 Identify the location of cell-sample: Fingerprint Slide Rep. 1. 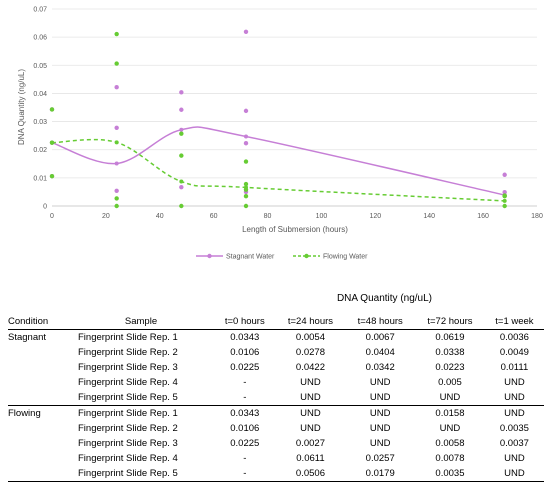
(128, 413).